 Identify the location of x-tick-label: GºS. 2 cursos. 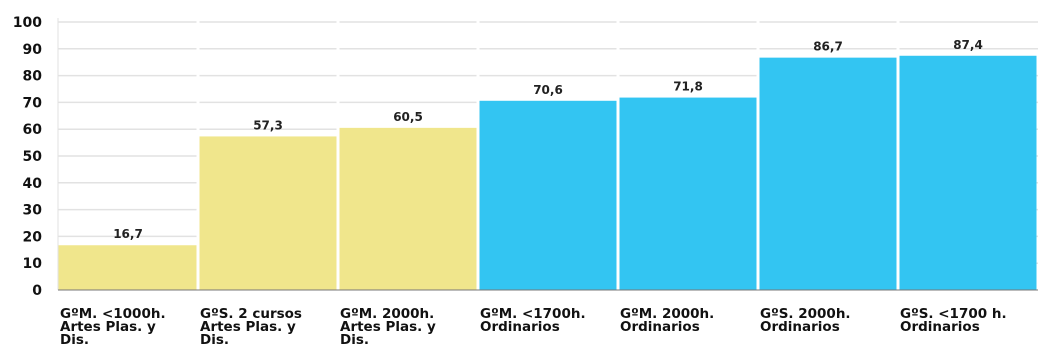
(251, 314).